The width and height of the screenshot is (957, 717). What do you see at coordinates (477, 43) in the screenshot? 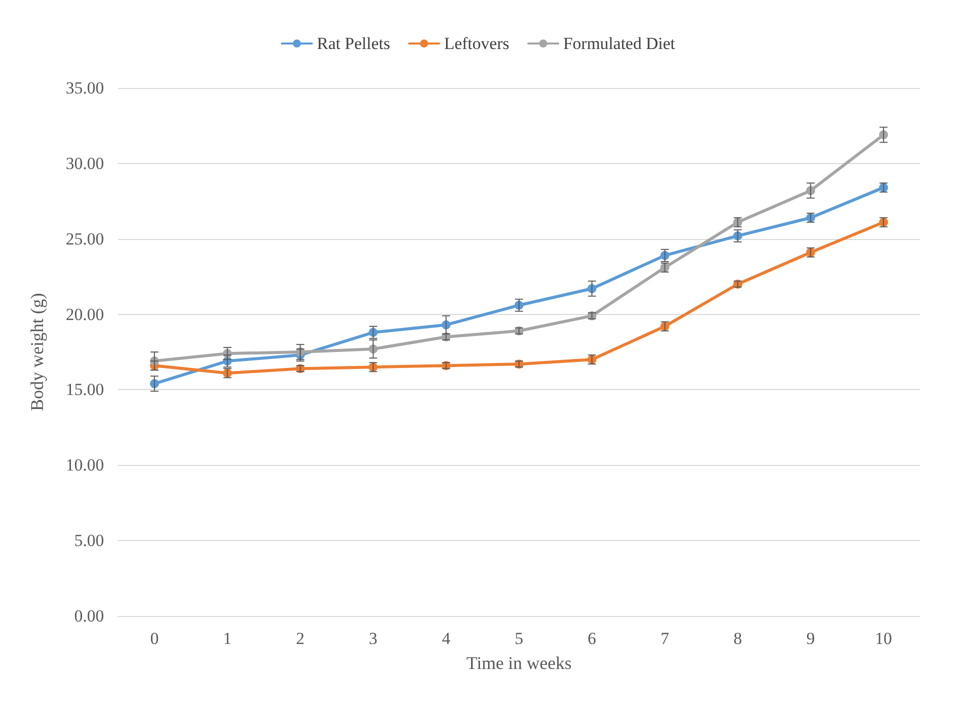
I see `legend-label: Leftovers` at bounding box center [477, 43].